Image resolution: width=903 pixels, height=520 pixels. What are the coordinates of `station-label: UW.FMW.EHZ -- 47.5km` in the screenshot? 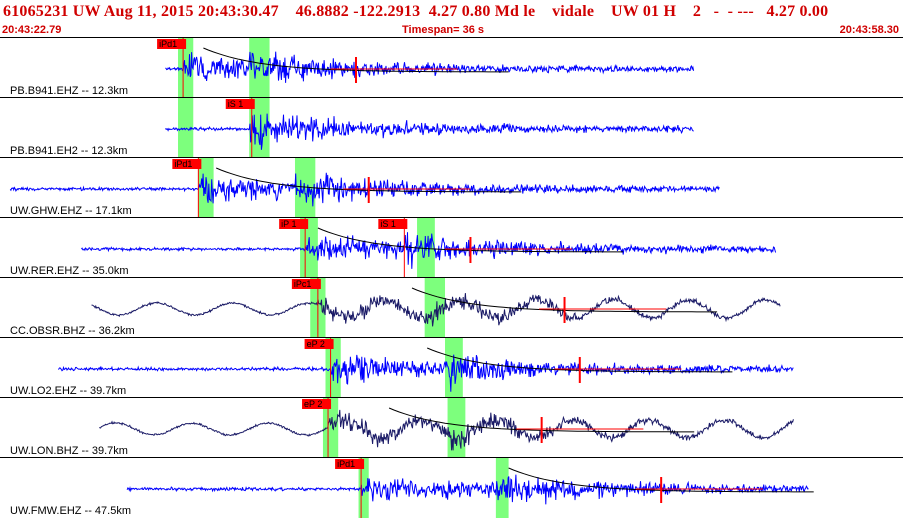 It's located at (70, 511).